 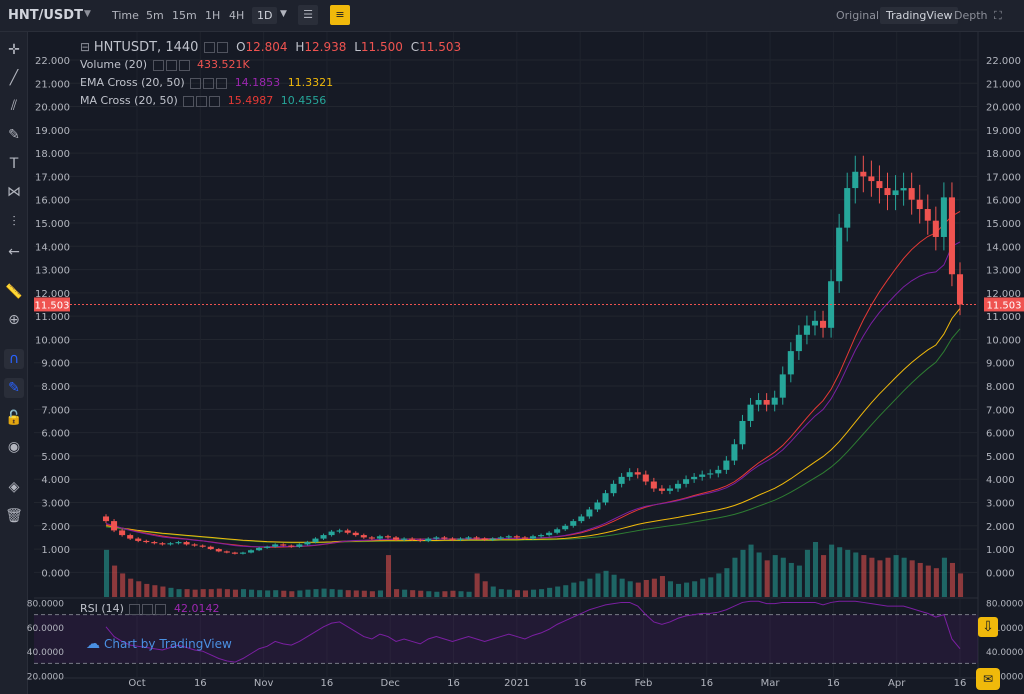 What do you see at coordinates (988, 679) in the screenshot?
I see `chat-icon: ✉` at bounding box center [988, 679].